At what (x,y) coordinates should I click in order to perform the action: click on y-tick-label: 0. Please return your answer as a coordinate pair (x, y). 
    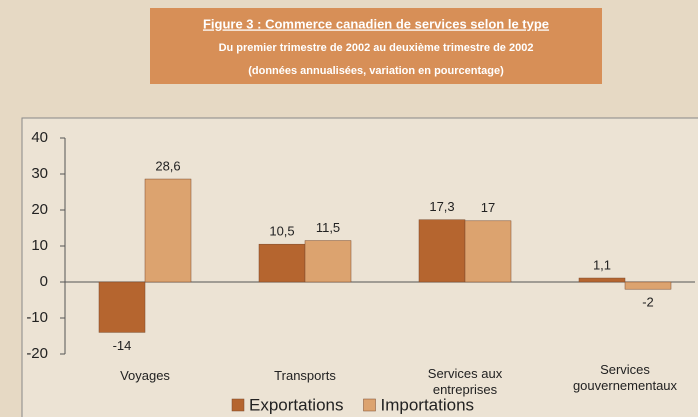
    Looking at the image, I should click on (44, 281).